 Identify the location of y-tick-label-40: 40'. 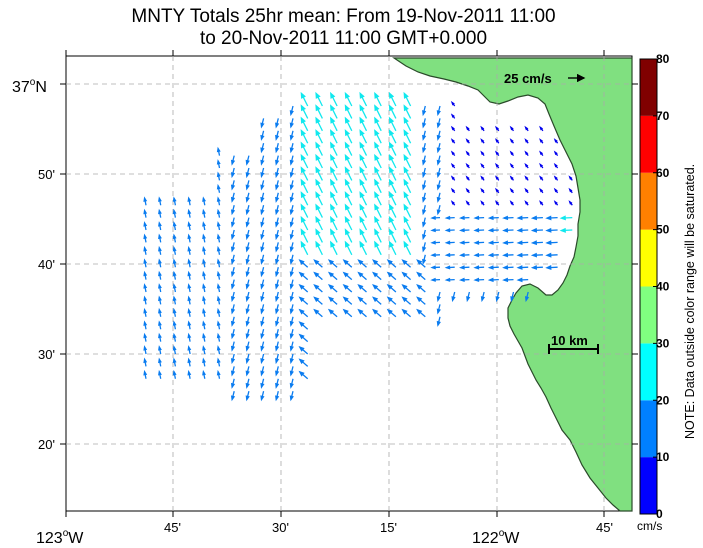
(46, 264).